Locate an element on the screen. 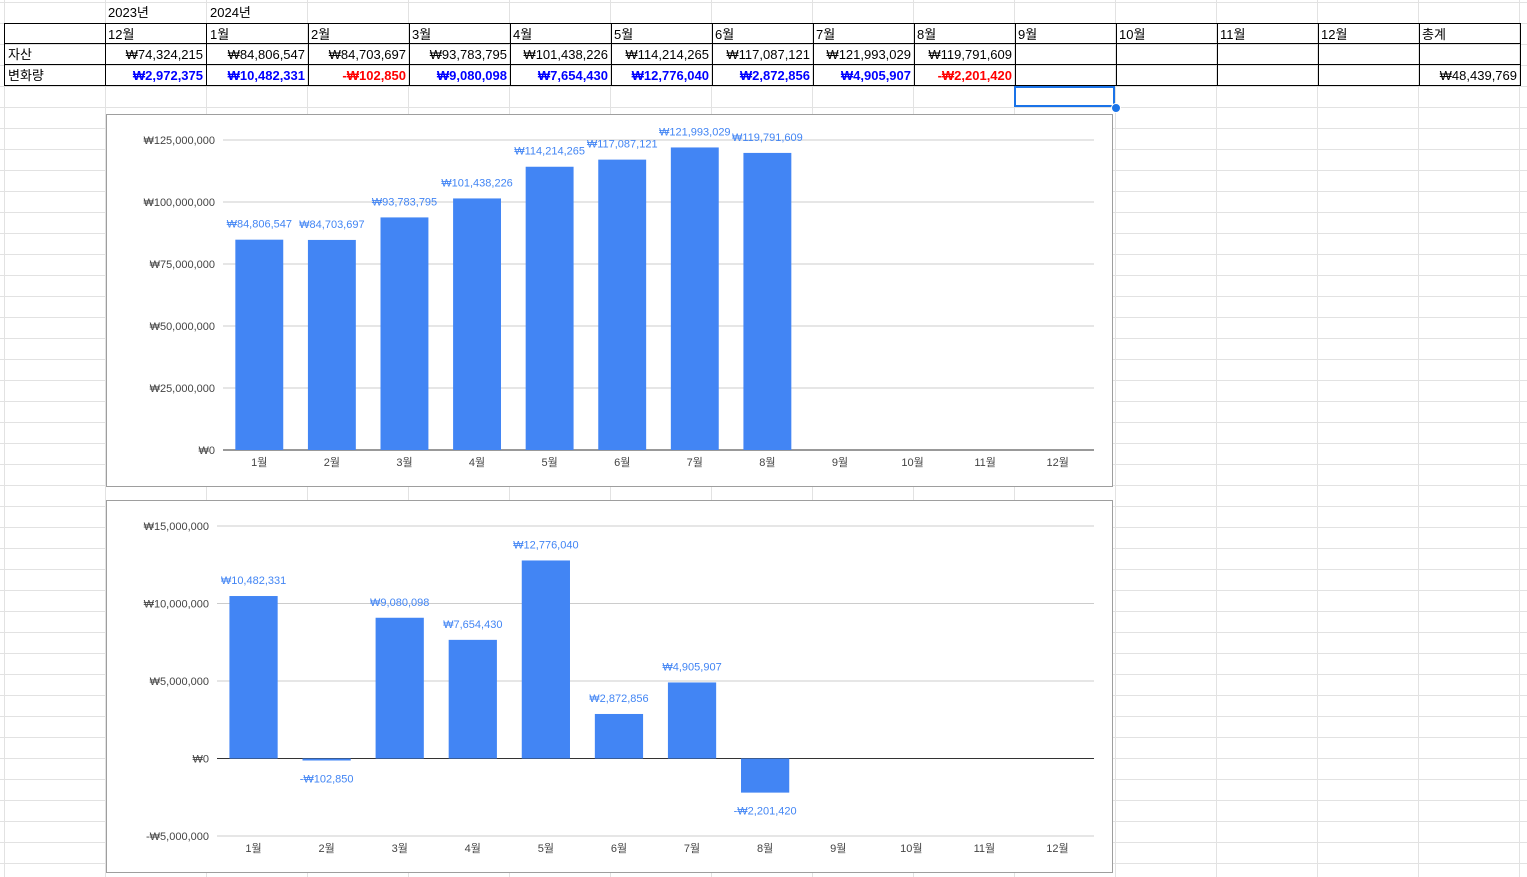  x-tick-label: 4월 is located at coordinates (477, 462).